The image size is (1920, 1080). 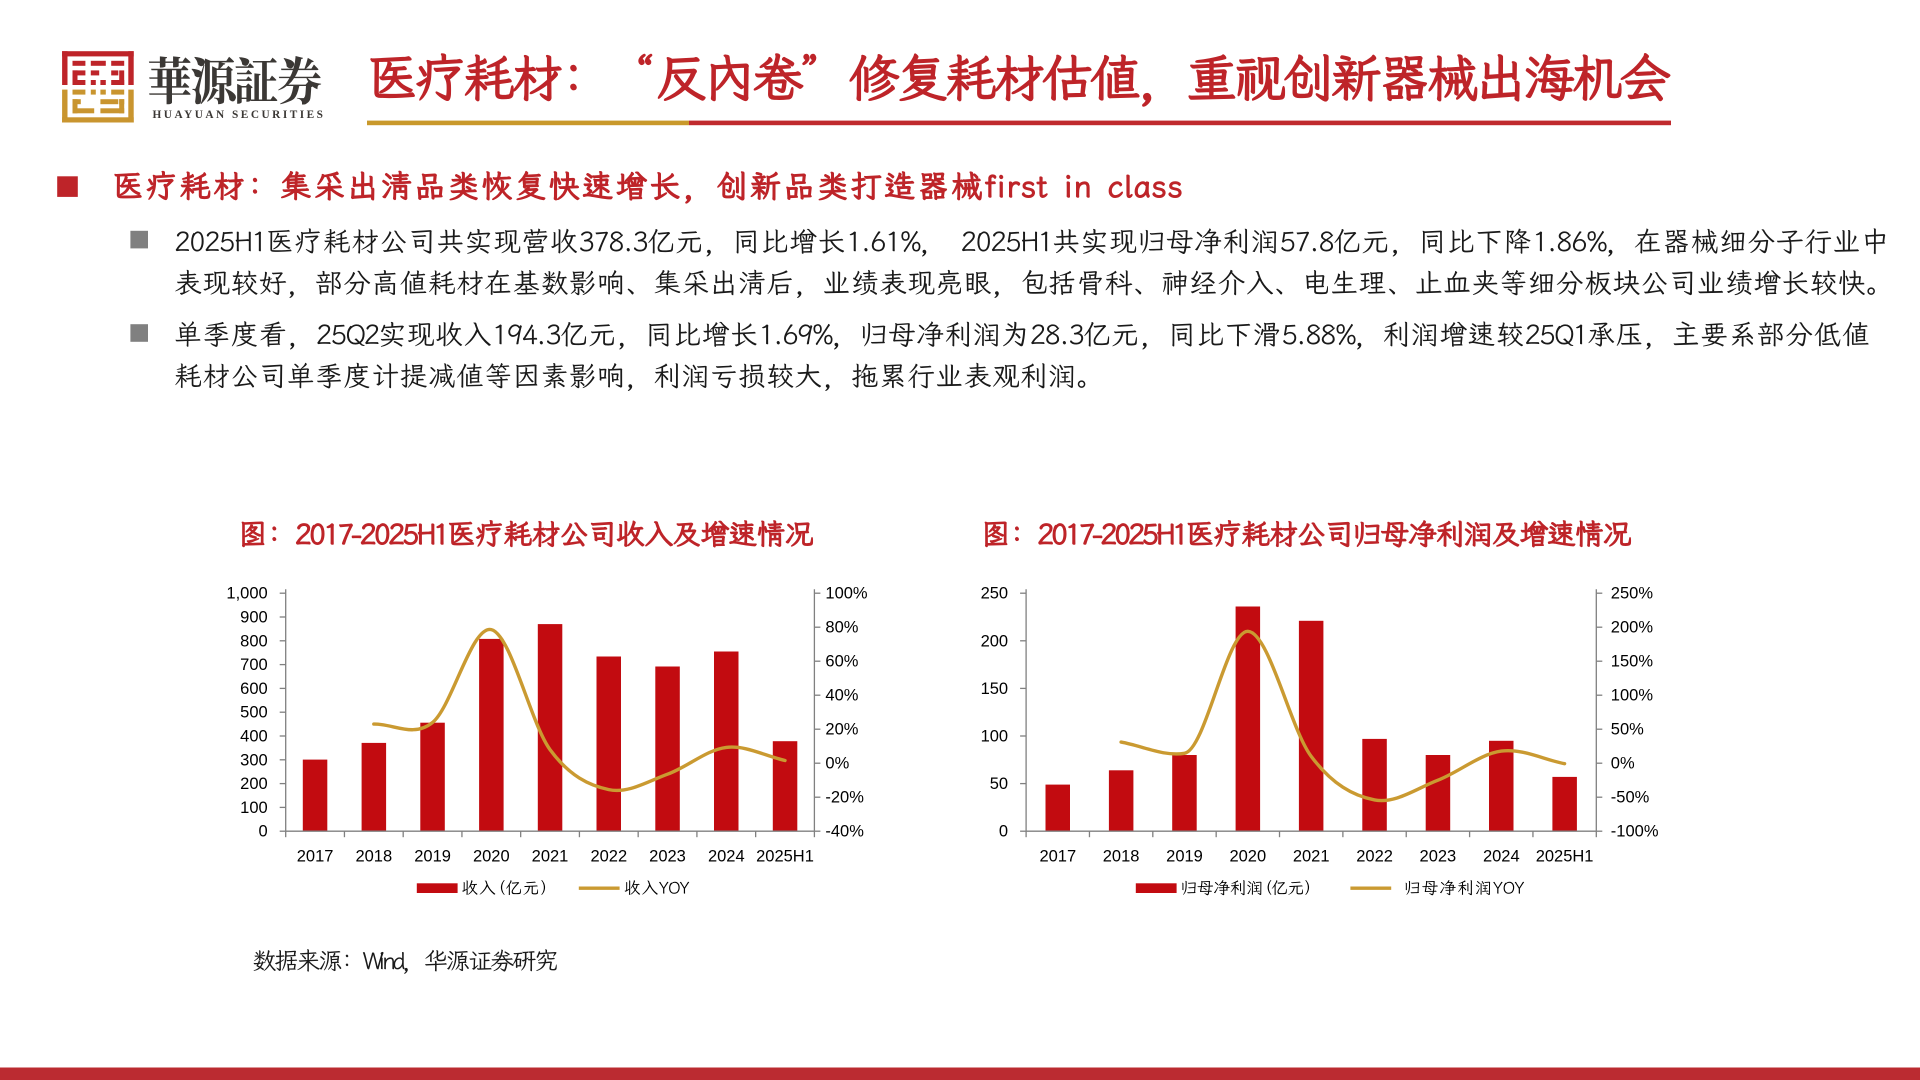 What do you see at coordinates (1635, 832) in the screenshot?
I see `svg-text: -100%` at bounding box center [1635, 832].